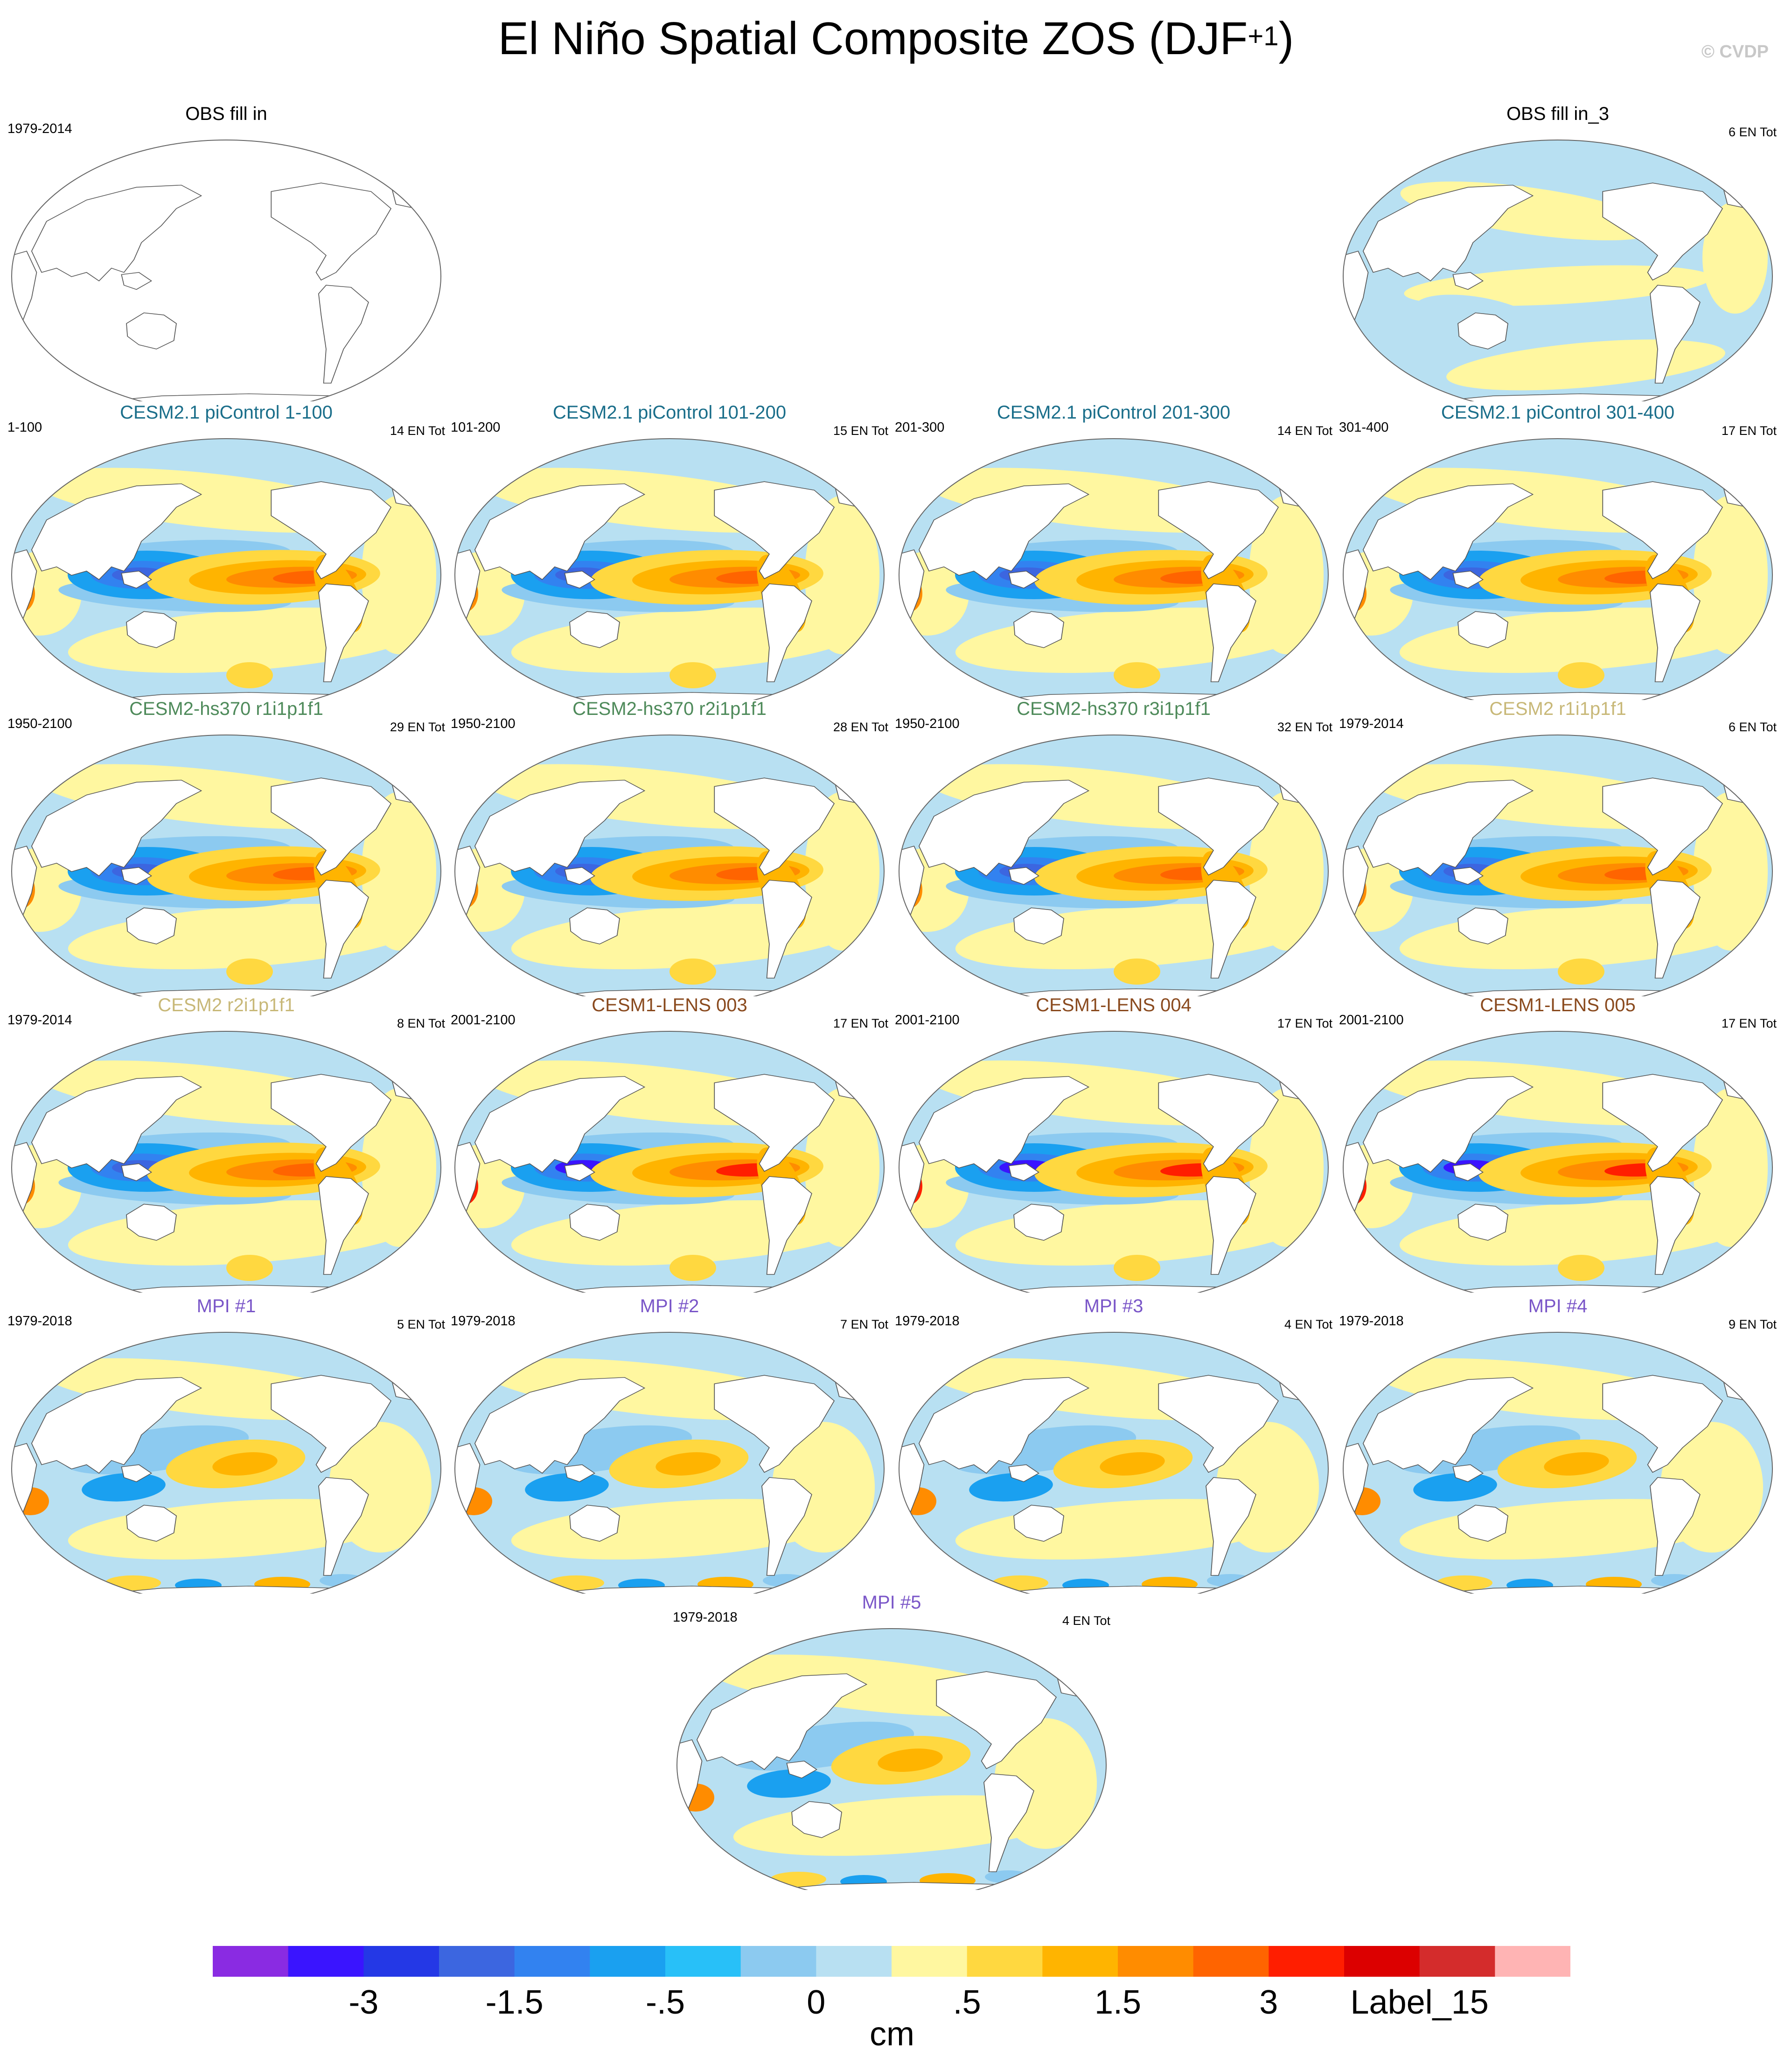 The height and width of the screenshot is (2057, 1792). What do you see at coordinates (967, 2002) in the screenshot?
I see `colorbar-tick-label: .5` at bounding box center [967, 2002].